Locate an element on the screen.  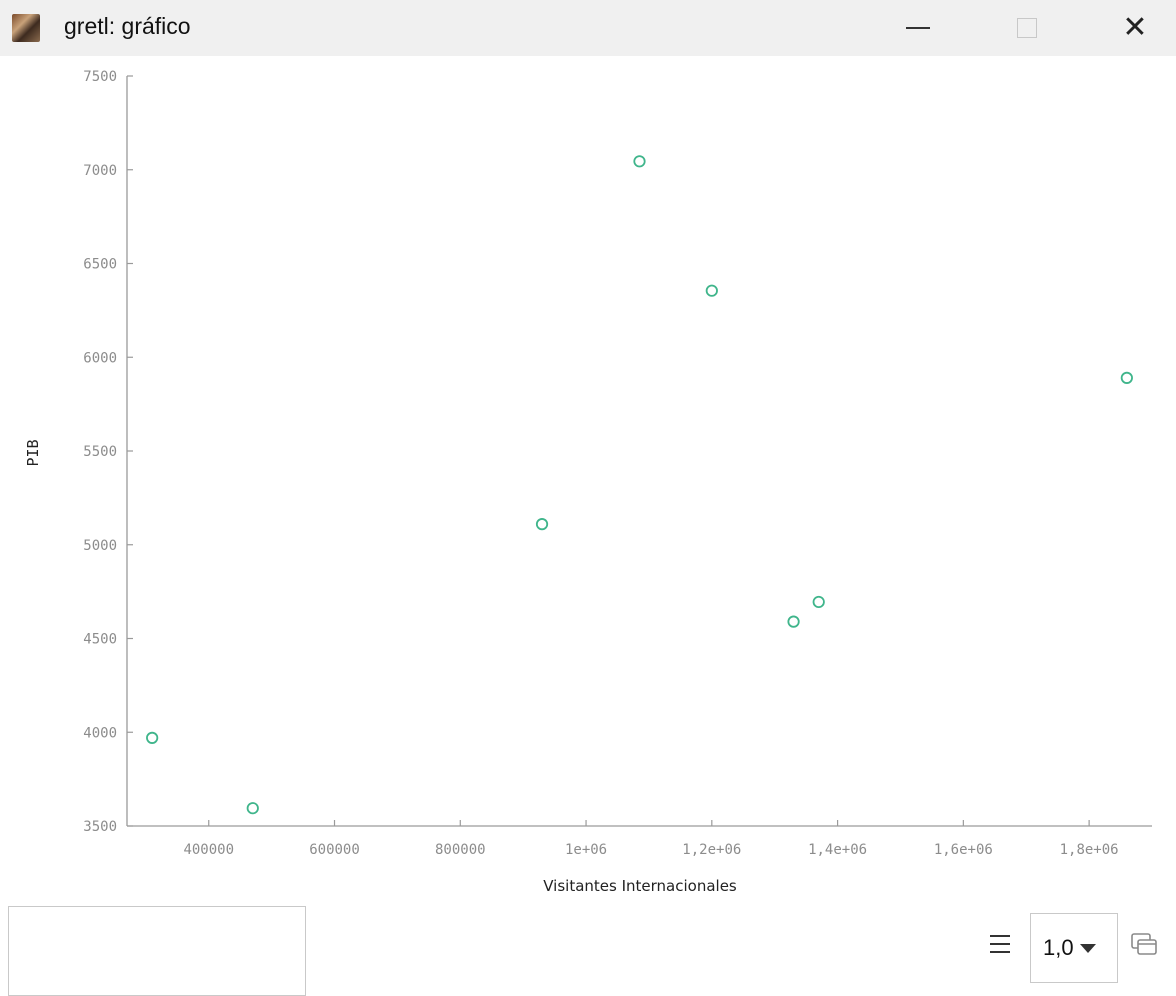
zoom-select: 1,0 is located at coordinates (1074, 948).